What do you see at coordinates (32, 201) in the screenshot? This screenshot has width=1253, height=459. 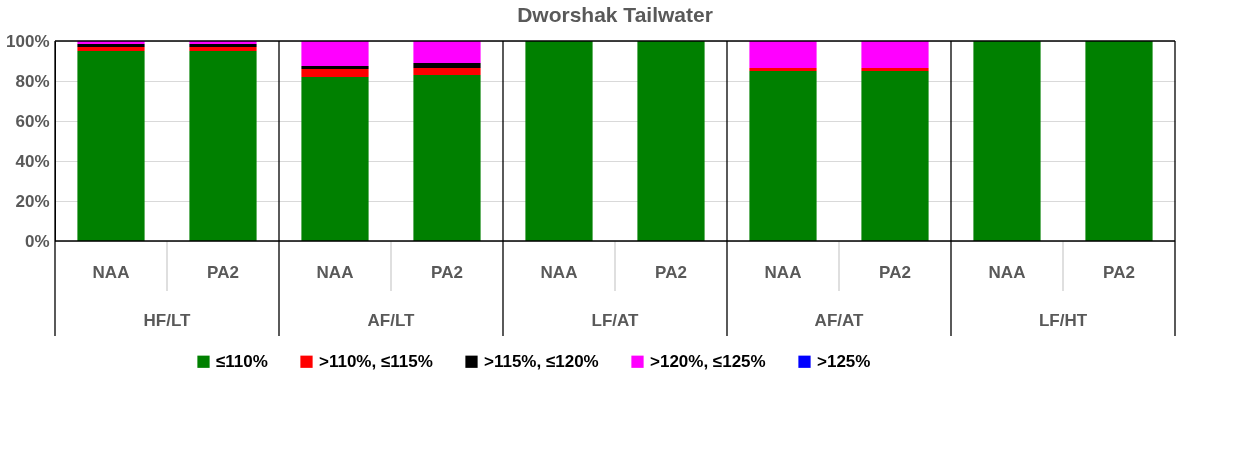 I see `y-tick-label: 20%` at bounding box center [32, 201].